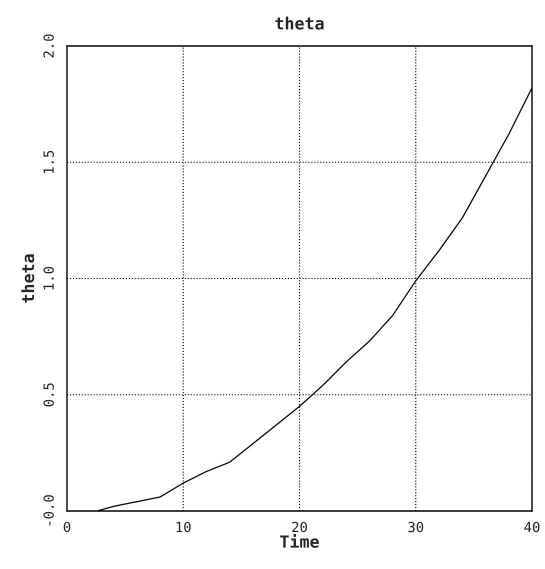  I want to click on x-tick-label: 10, so click(183, 527).